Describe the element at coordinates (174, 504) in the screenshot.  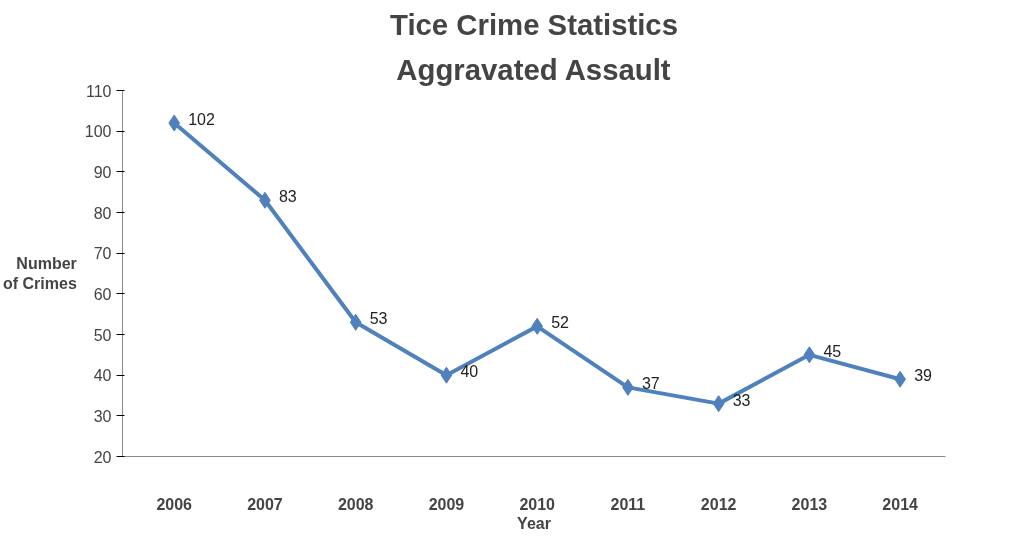
I see `x-tick-label: 2006` at that location.